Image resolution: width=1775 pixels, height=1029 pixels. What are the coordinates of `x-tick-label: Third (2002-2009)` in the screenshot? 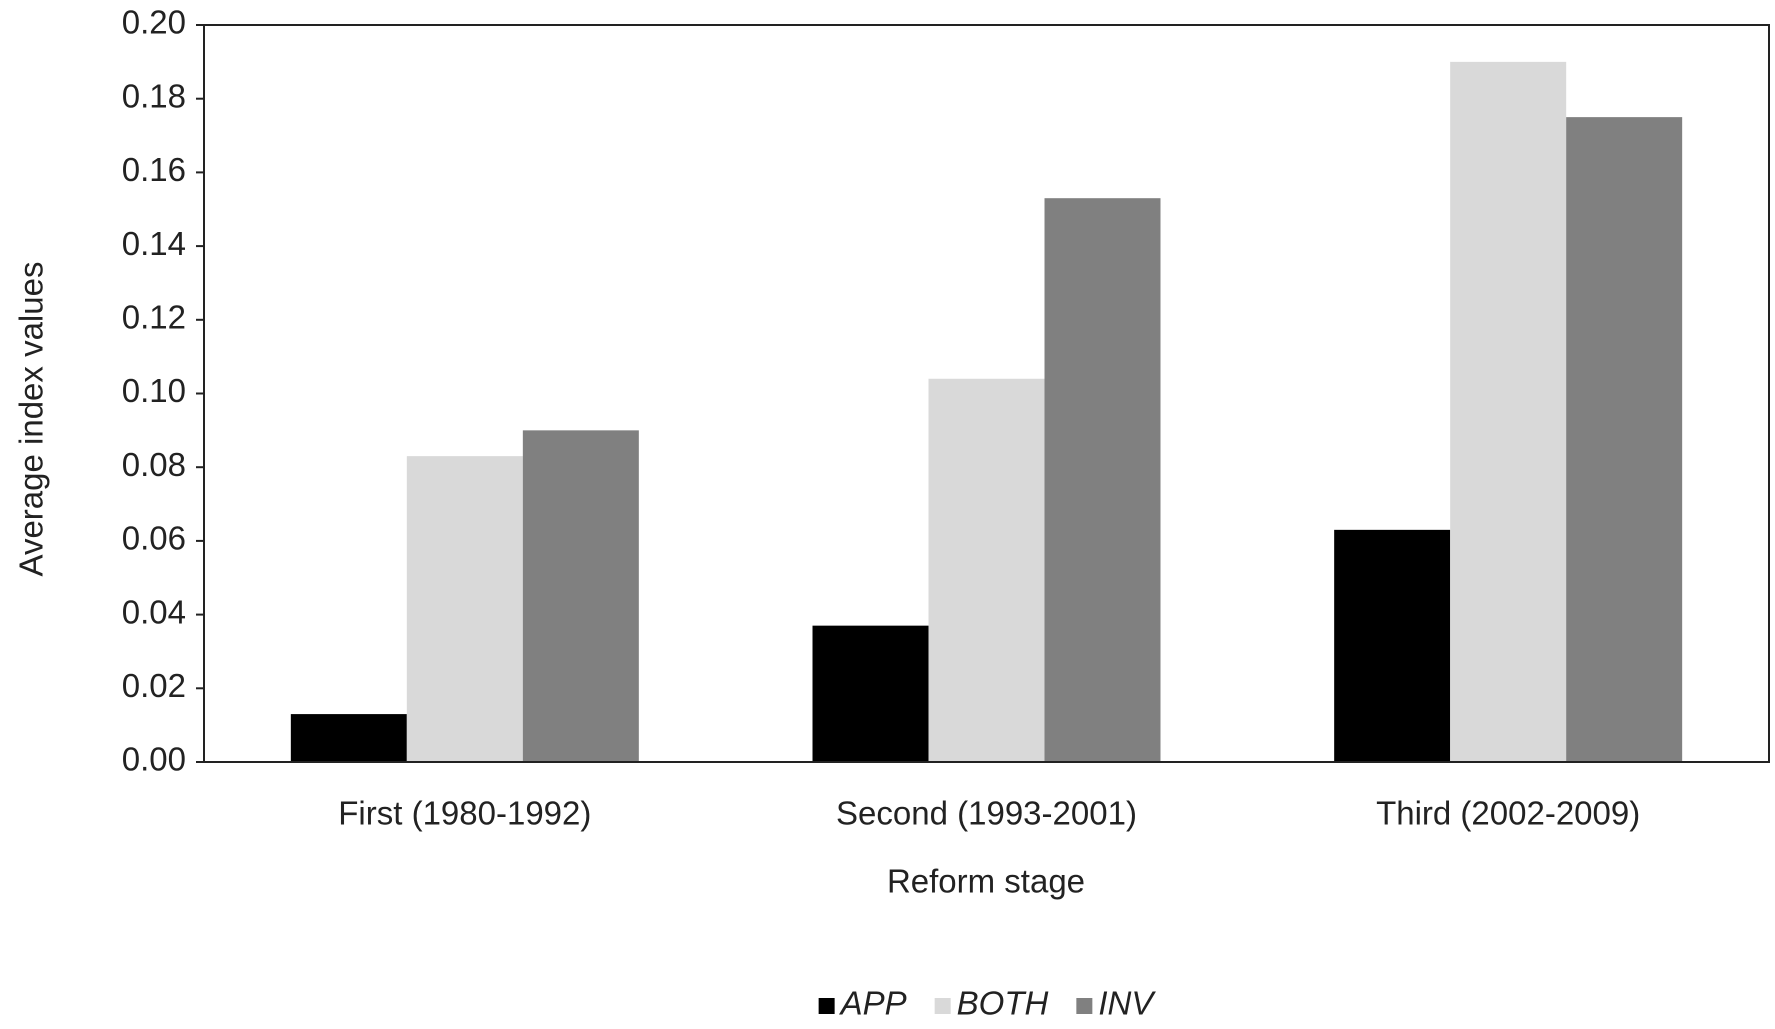 It's located at (1508, 813).